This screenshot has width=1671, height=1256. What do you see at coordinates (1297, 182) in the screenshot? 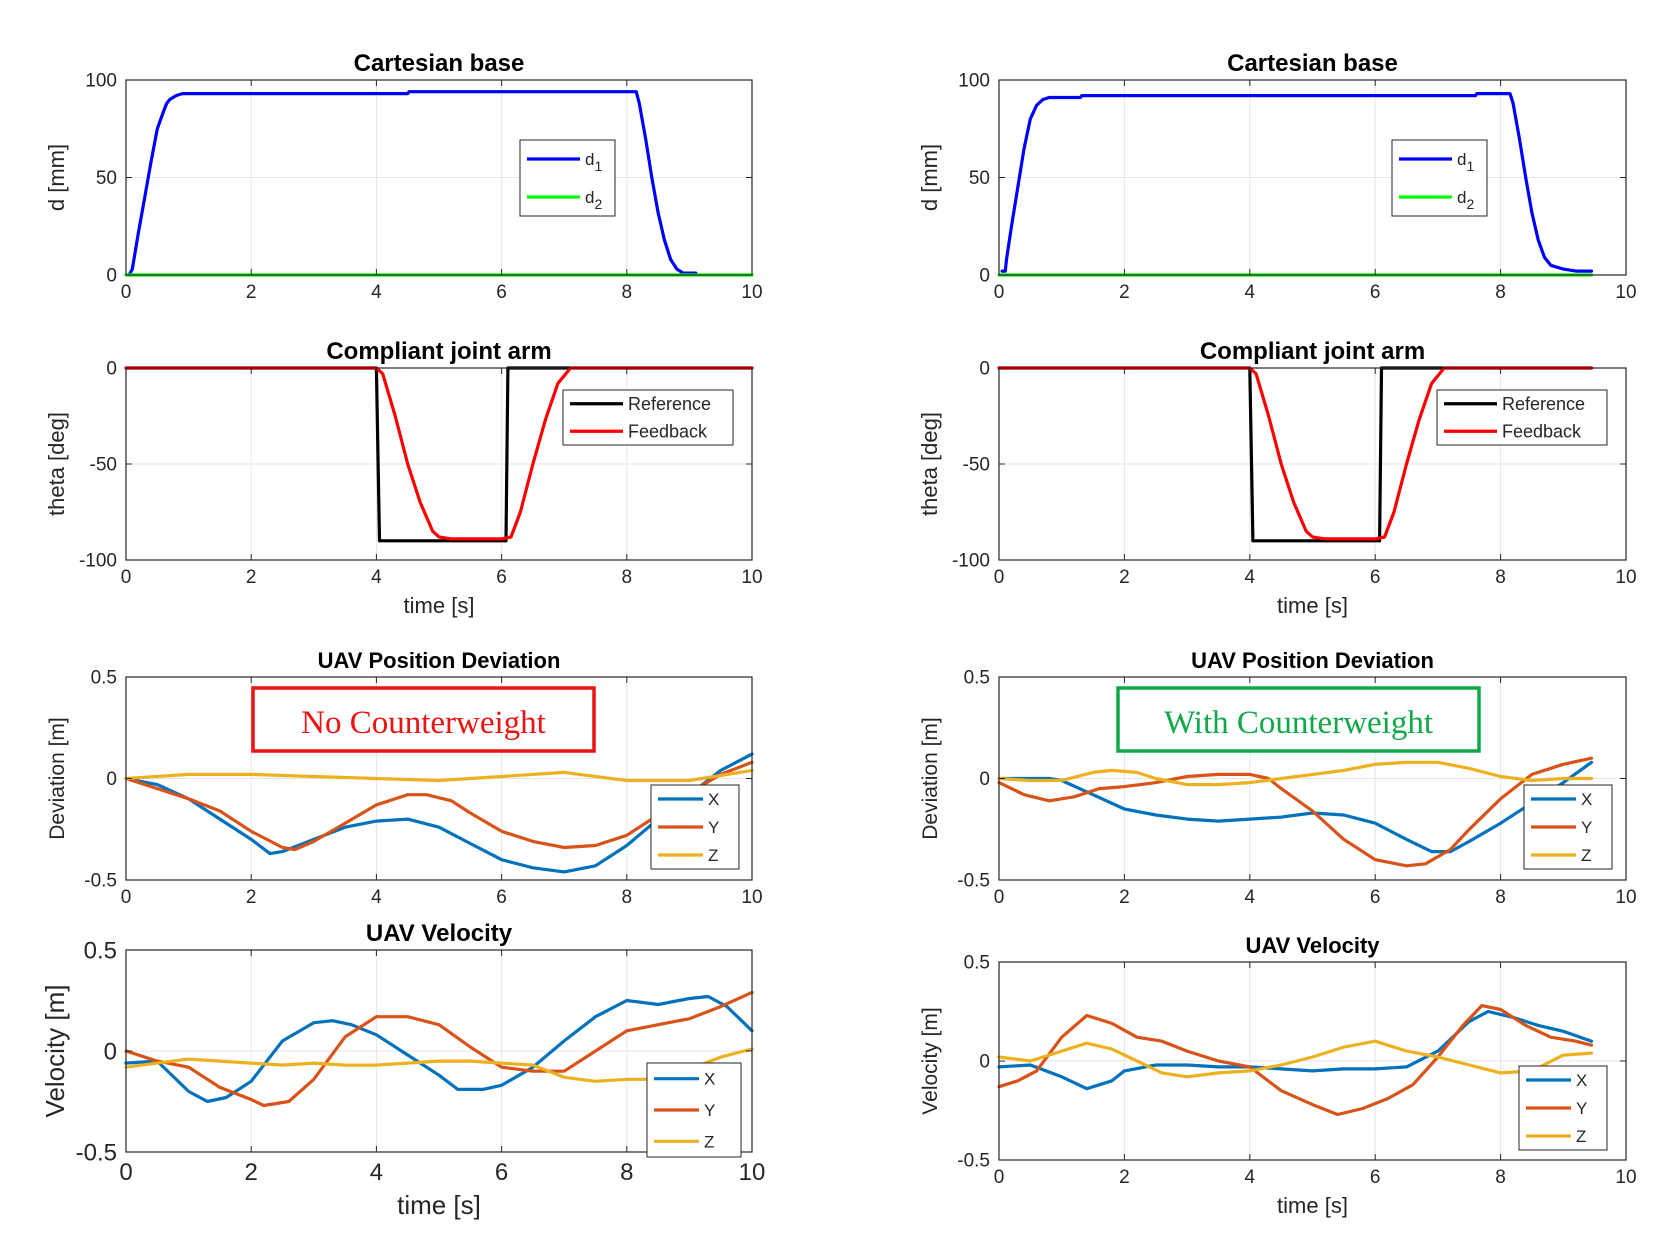
I see `series-line-d1` at bounding box center [1297, 182].